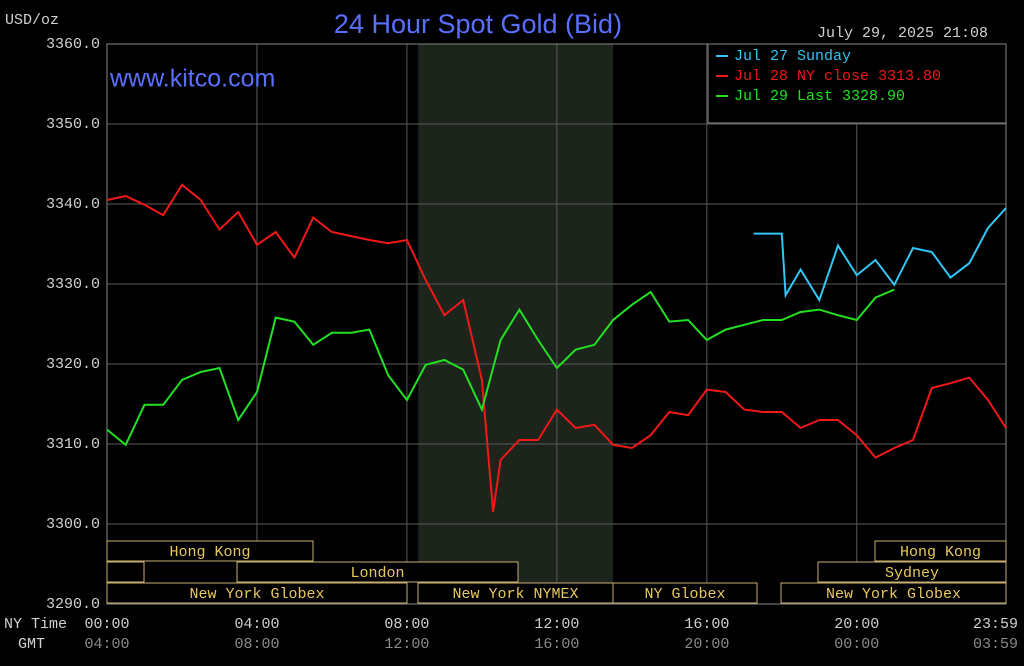 This screenshot has width=1024, height=666. What do you see at coordinates (256, 624) in the screenshot?
I see `x-tick-label: 04:00` at bounding box center [256, 624].